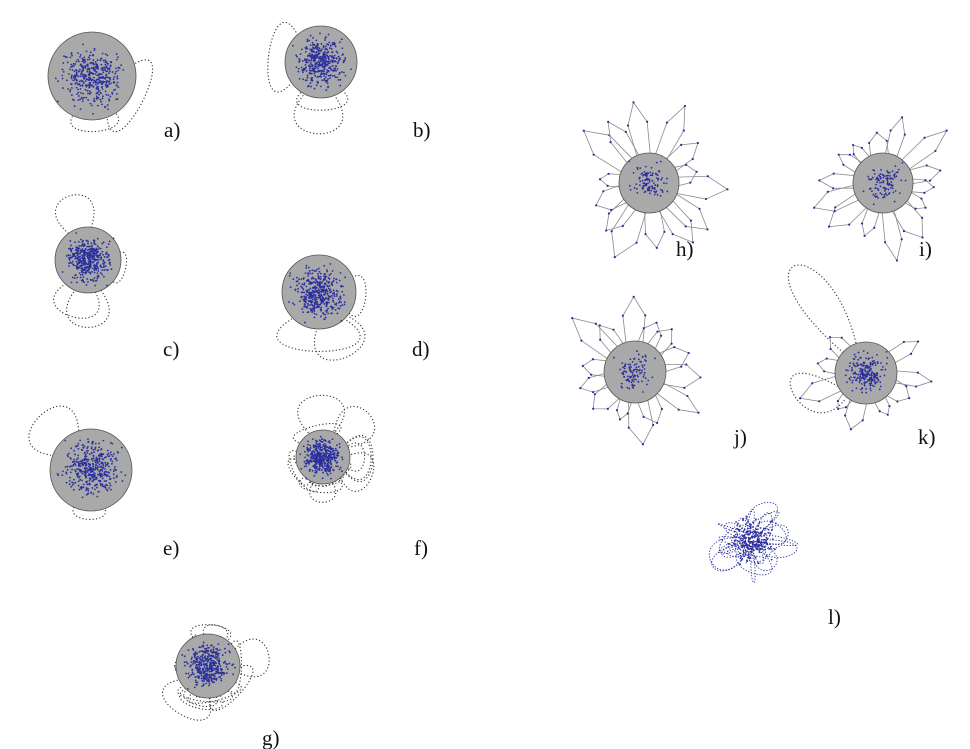 The width and height of the screenshot is (970, 749). Describe the element at coordinates (860, 347) in the screenshot. I see `panel-k` at that location.